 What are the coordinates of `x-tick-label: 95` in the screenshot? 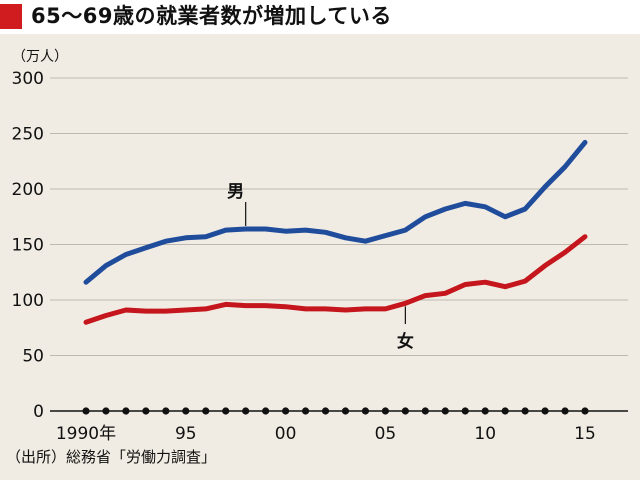 It's located at (186, 434).